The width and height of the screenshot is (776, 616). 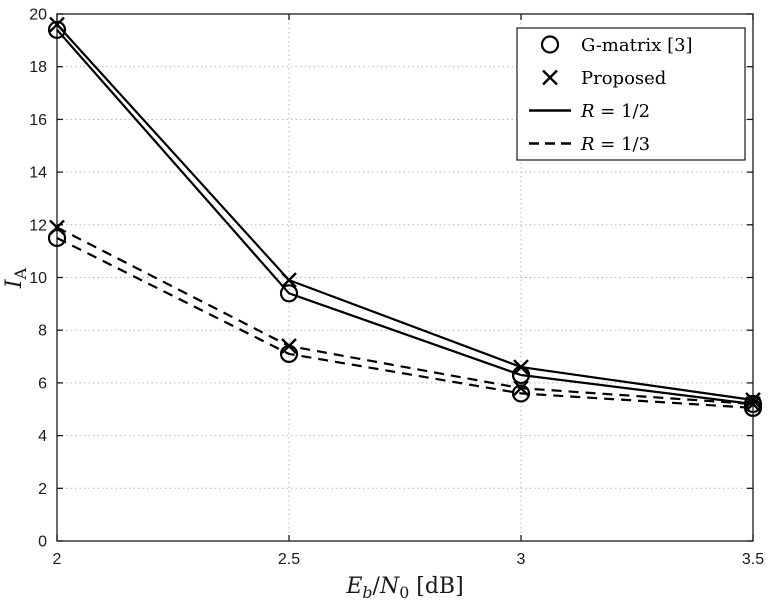 What do you see at coordinates (404, 593) in the screenshot?
I see `x-axis-label-zero: 0` at bounding box center [404, 593].